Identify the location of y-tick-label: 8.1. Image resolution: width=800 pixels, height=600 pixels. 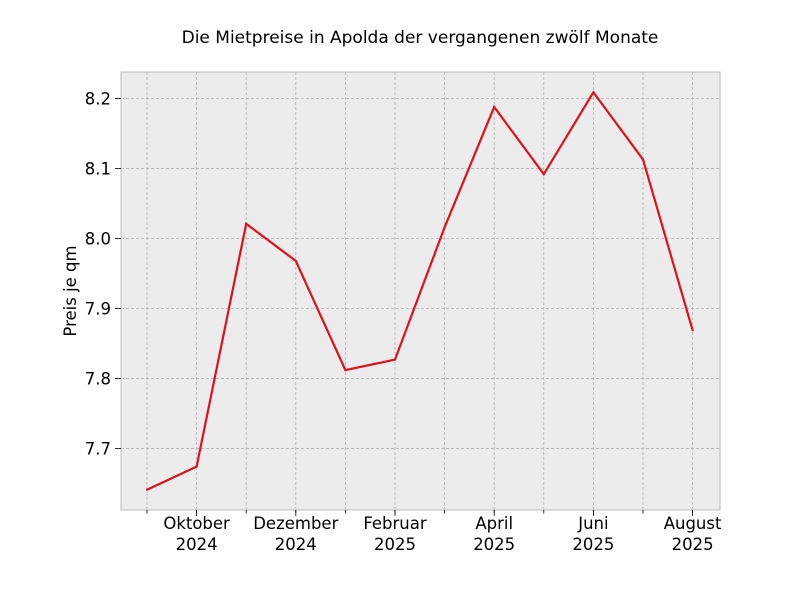
(98, 169).